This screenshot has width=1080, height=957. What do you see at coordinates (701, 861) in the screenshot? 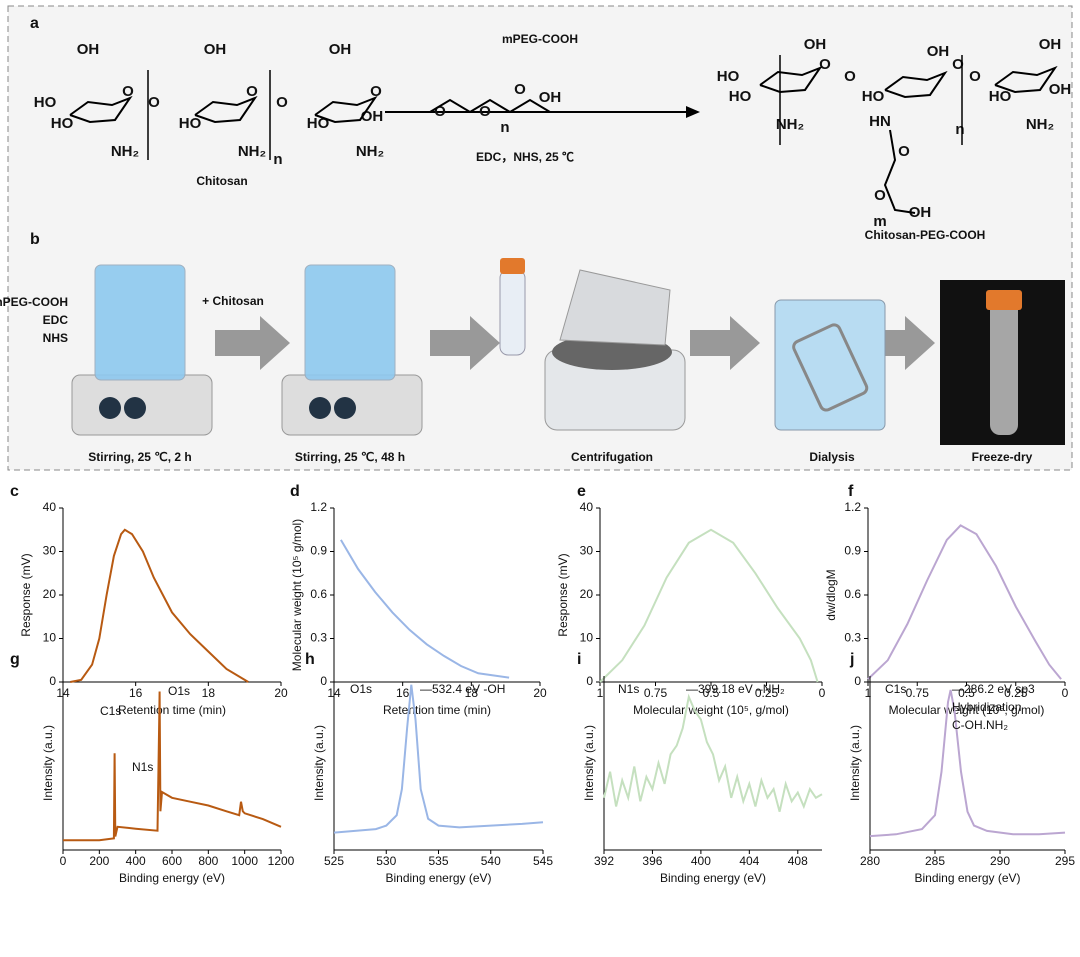
I see `x-tick-label: 400` at bounding box center [701, 861].